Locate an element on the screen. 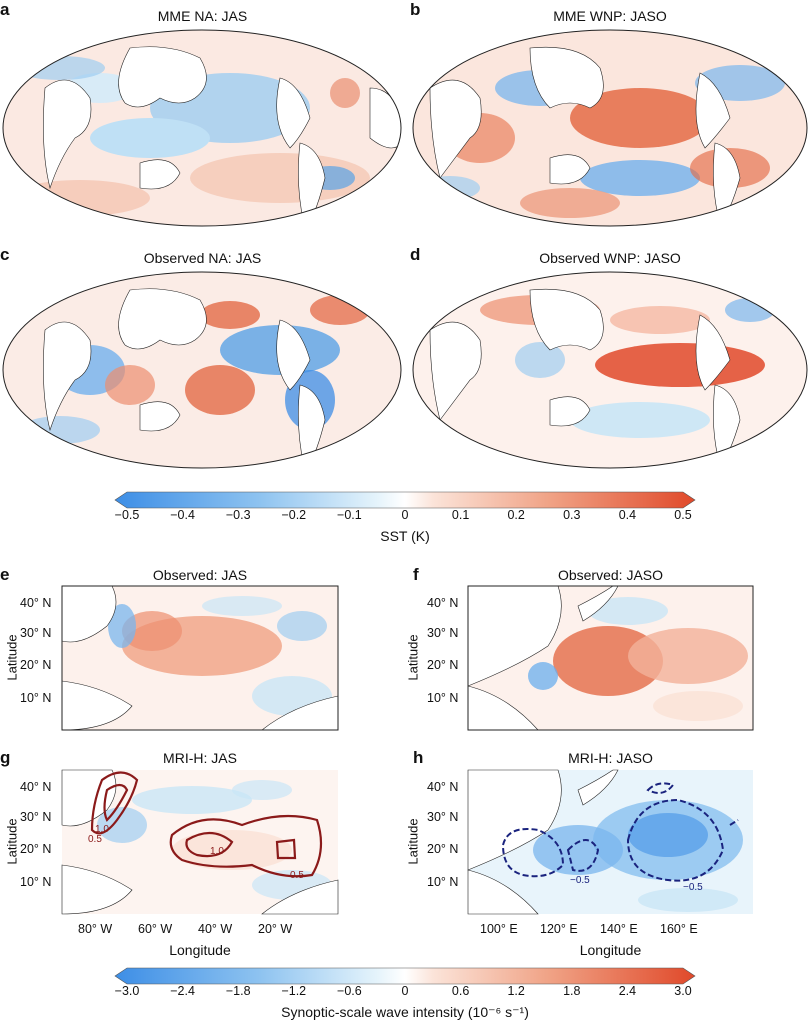  colorbar-wave-tick: −2.4 is located at coordinates (182, 991).